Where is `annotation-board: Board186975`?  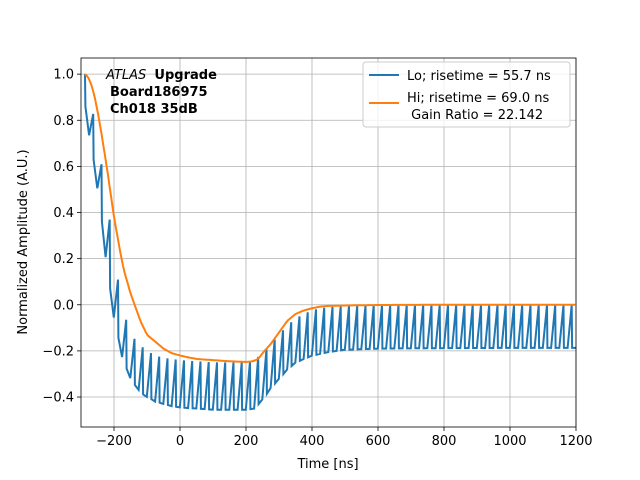 annotation-board: Board186975 is located at coordinates (159, 92).